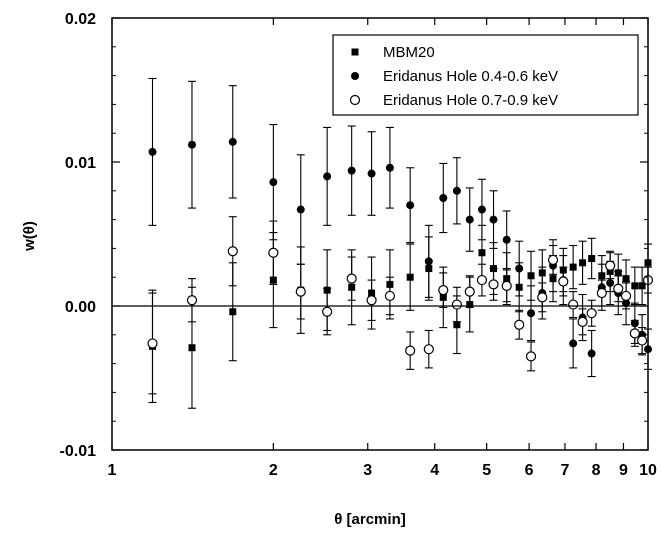 This screenshot has height=533, width=662. I want to click on x-tick-label: 3, so click(367, 470).